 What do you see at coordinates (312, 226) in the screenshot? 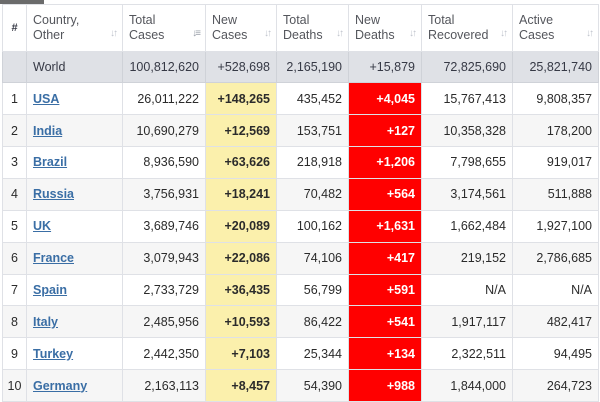
I see `total-deaths-cell: 100,162` at bounding box center [312, 226].